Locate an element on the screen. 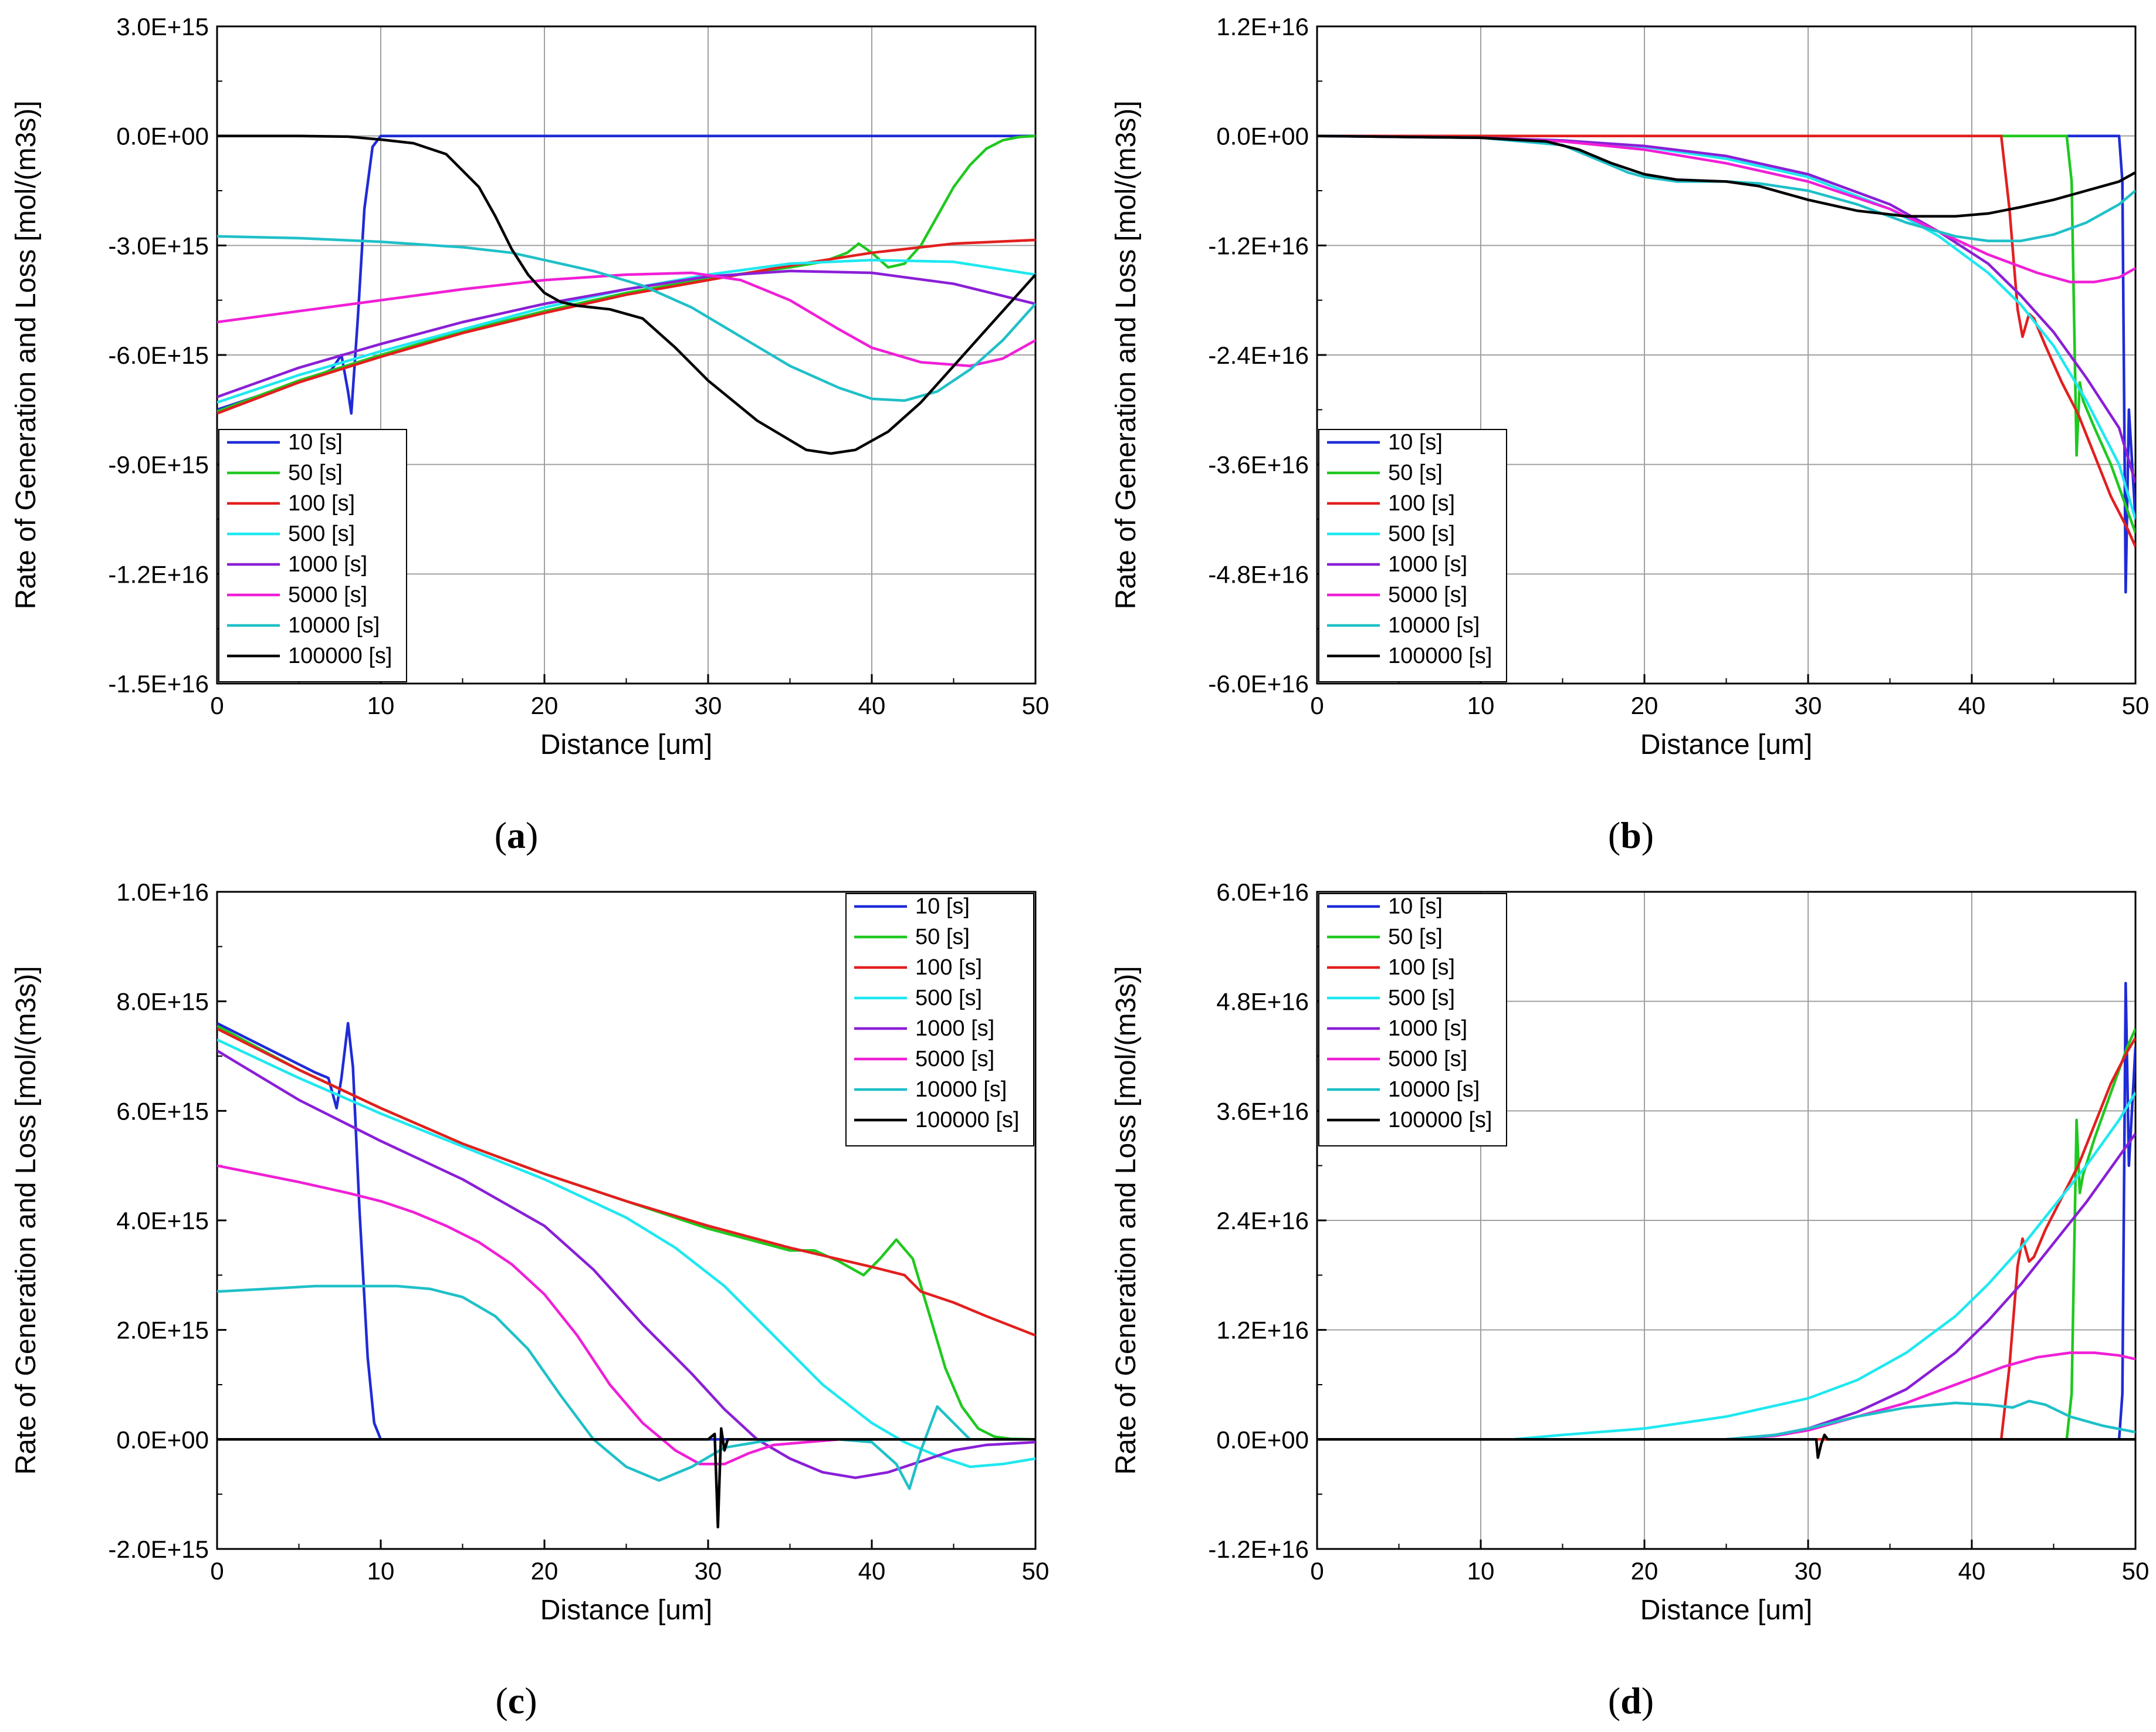  panel-a-x-axis-title: Distance [um] is located at coordinates (626, 744).